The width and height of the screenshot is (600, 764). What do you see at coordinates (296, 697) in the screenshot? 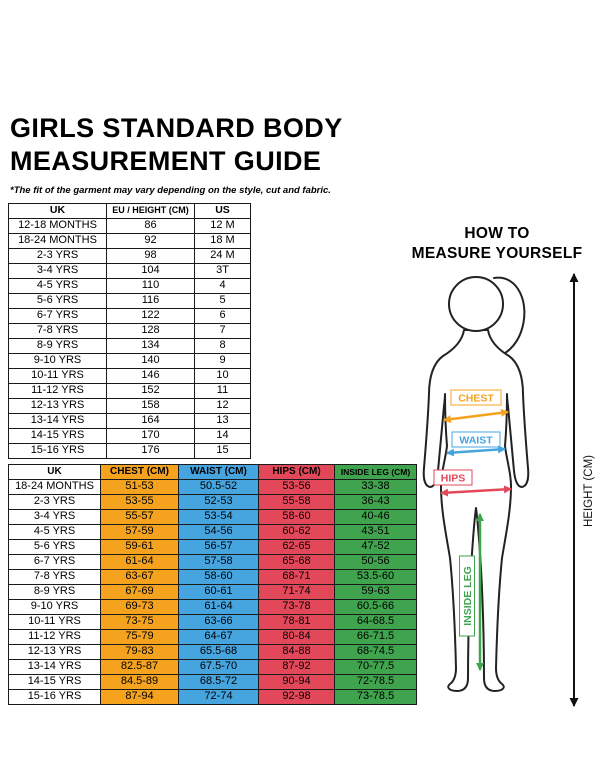
I see `table-cell: 92-98` at bounding box center [296, 697].